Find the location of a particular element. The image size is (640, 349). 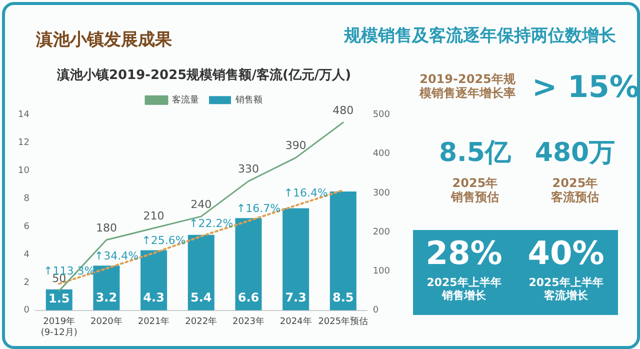

data-label: 1.5 is located at coordinates (59, 299).